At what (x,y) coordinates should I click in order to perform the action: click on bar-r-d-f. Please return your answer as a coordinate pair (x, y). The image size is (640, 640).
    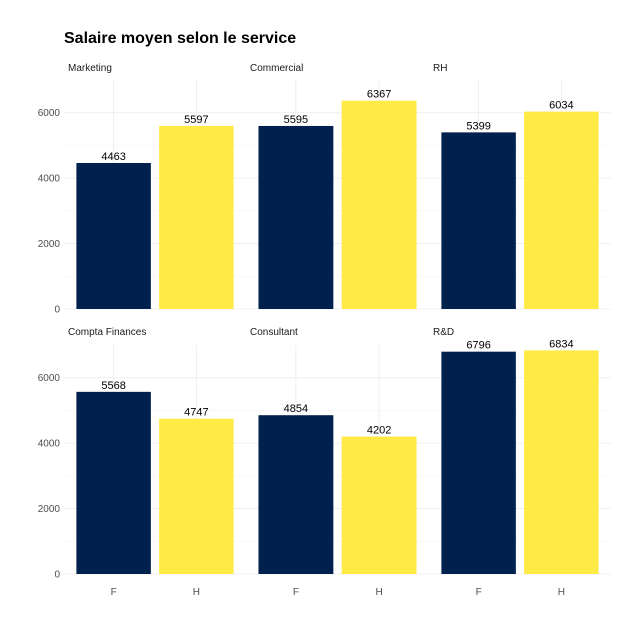
    Looking at the image, I should click on (478, 462).